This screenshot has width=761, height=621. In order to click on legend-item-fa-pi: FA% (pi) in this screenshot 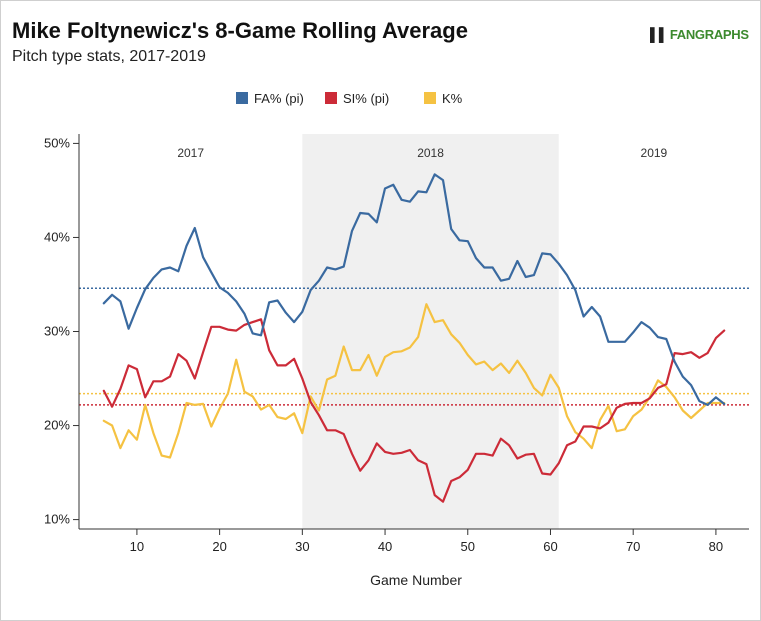, I will do `click(270, 98)`.